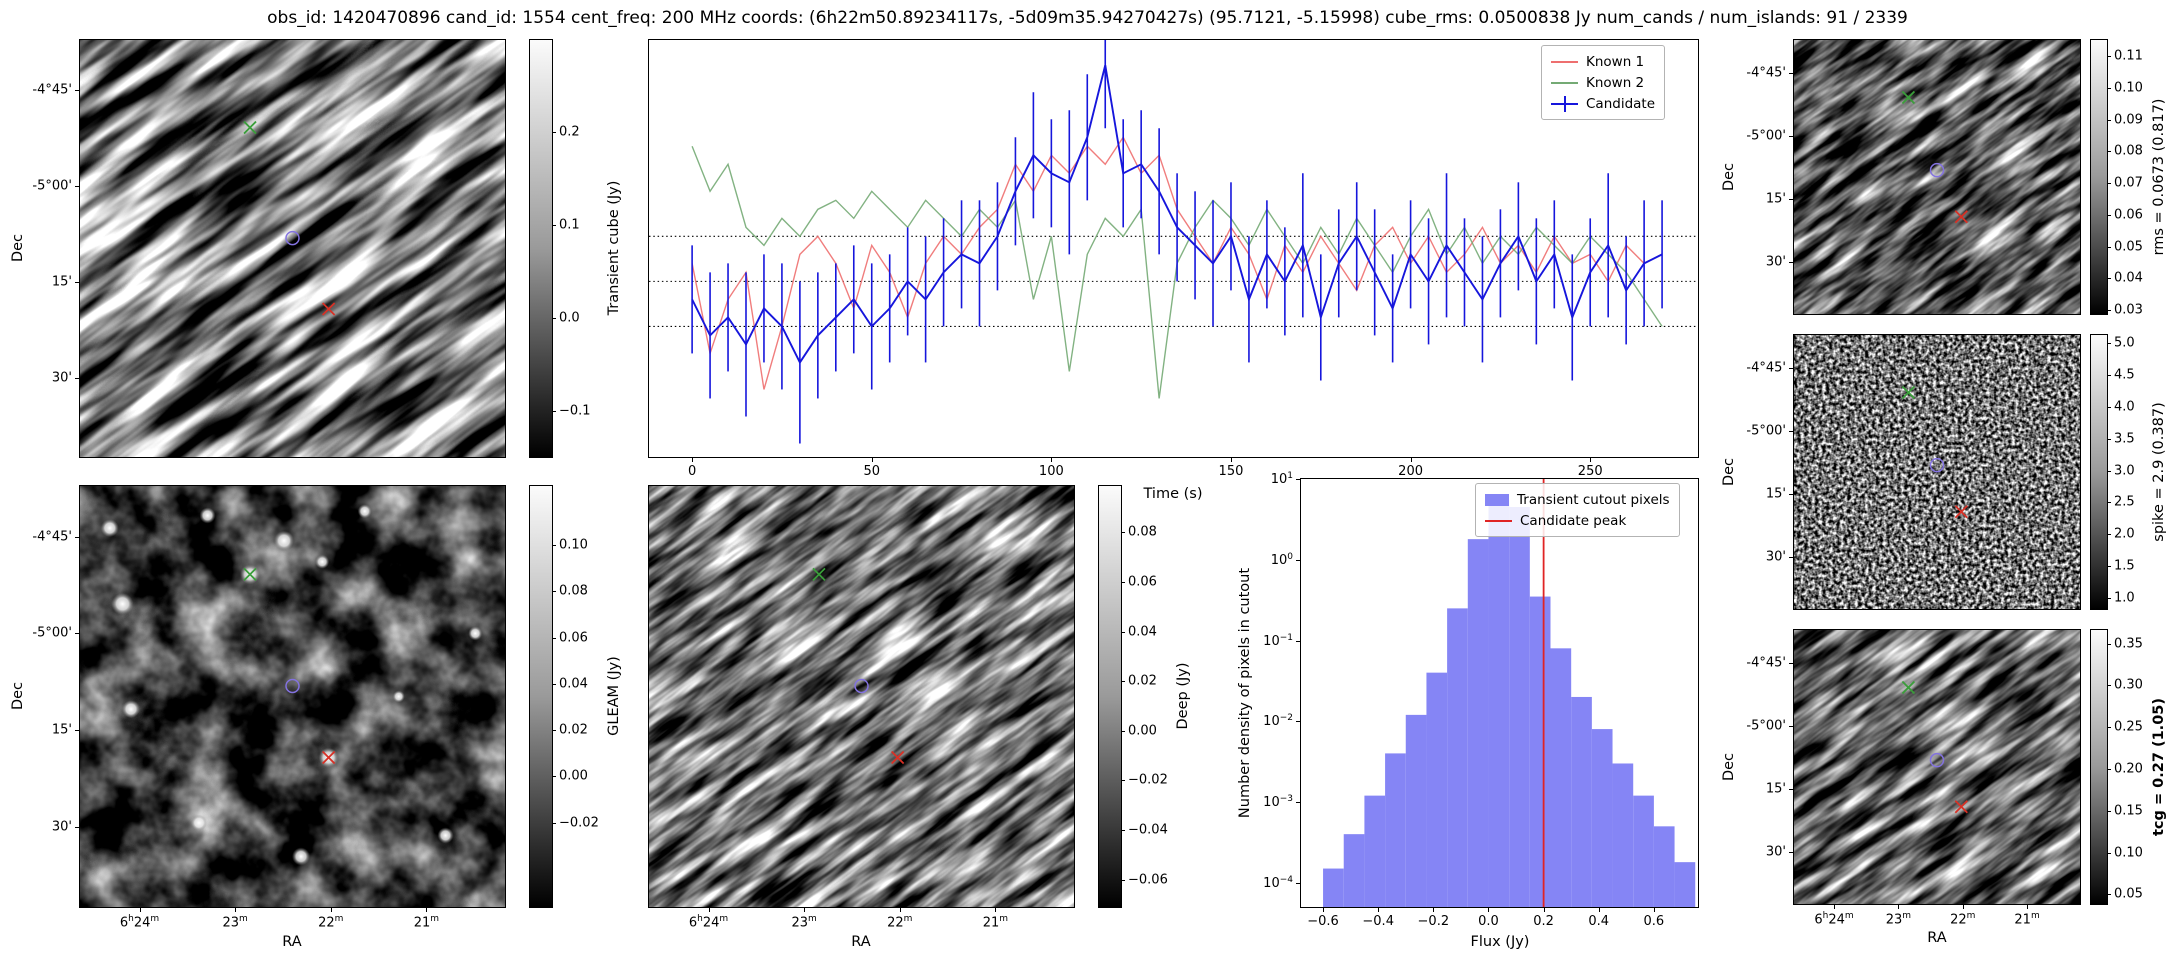 The width and height of the screenshot is (2175, 960). What do you see at coordinates (579, 823) in the screenshot?
I see `colorbar-tick-label: −0.02` at bounding box center [579, 823].